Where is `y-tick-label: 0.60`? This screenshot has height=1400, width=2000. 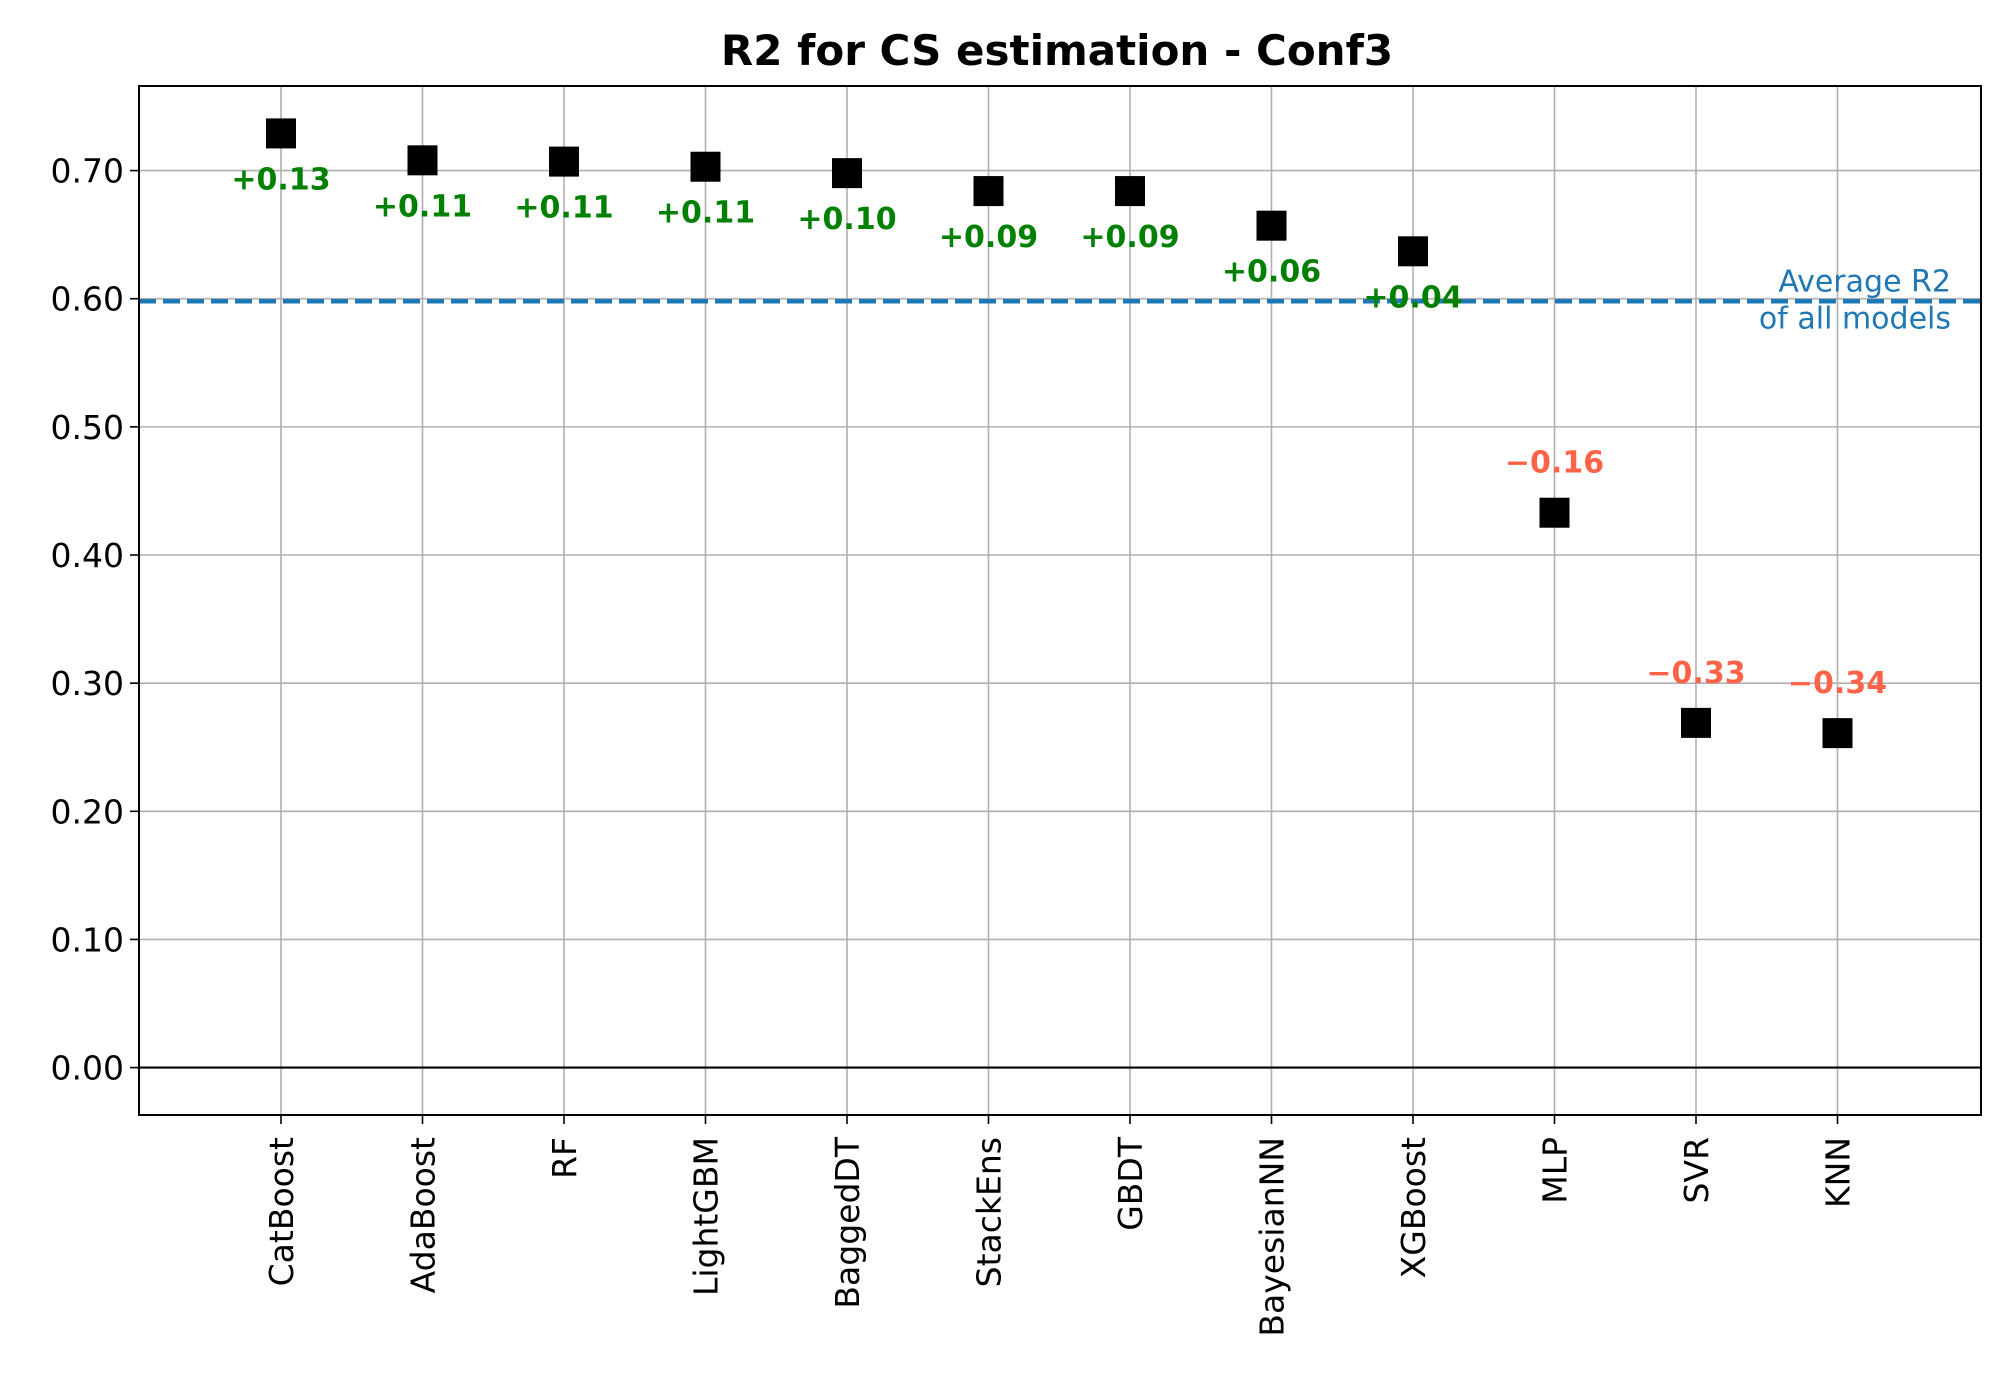
y-tick-label: 0.60 is located at coordinates (87, 299).